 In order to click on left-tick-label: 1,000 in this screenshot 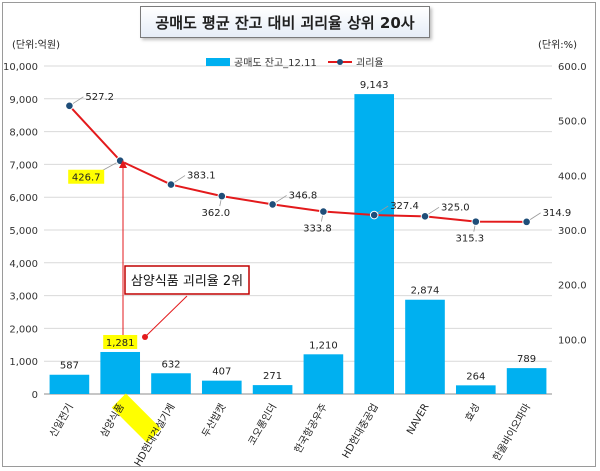, I will do `click(23, 362)`.